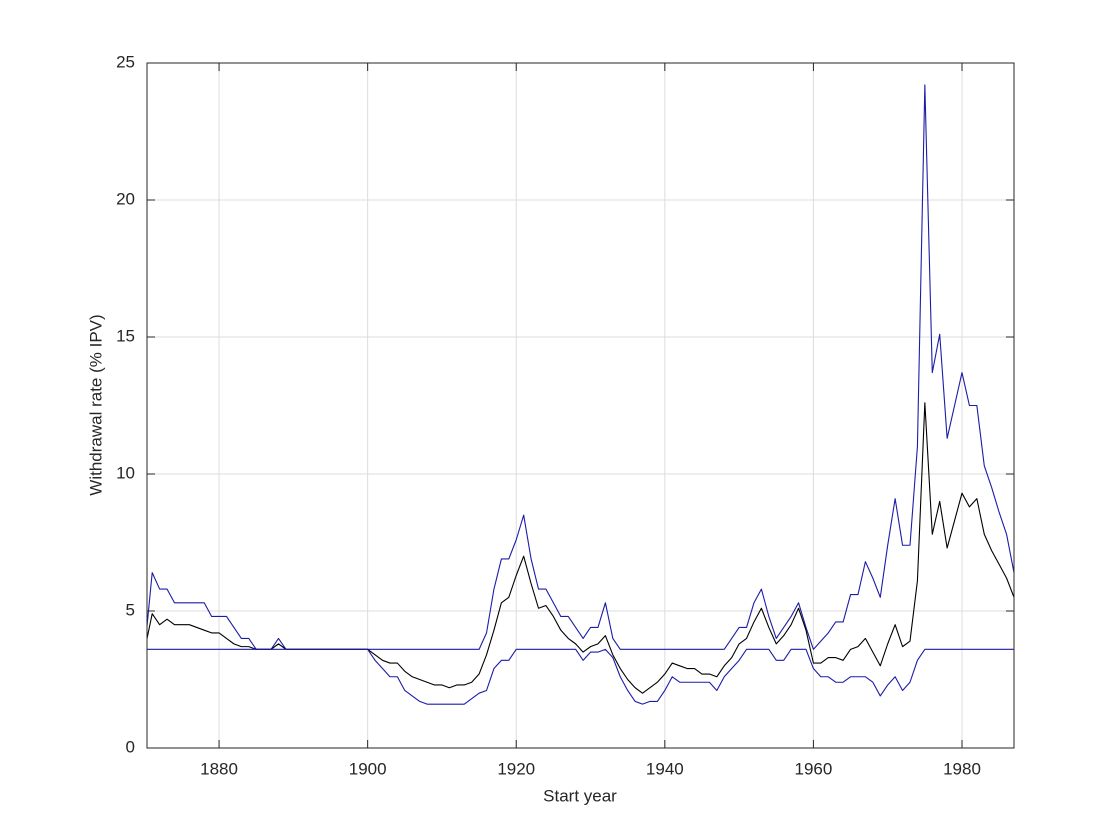  What do you see at coordinates (125, 335) in the screenshot?
I see `y-tick-label: 15` at bounding box center [125, 335].